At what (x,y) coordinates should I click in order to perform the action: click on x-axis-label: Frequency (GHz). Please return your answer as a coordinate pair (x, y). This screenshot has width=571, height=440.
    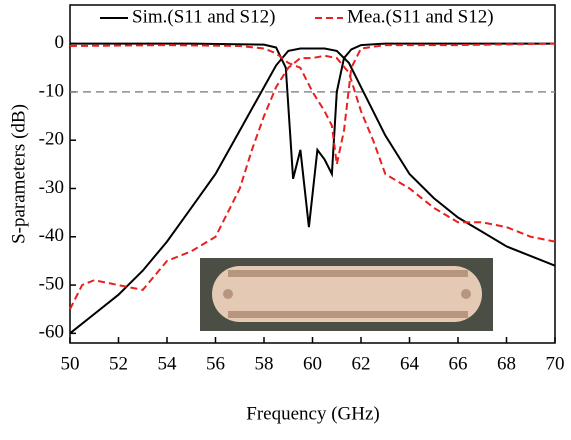
    Looking at the image, I should click on (312, 413).